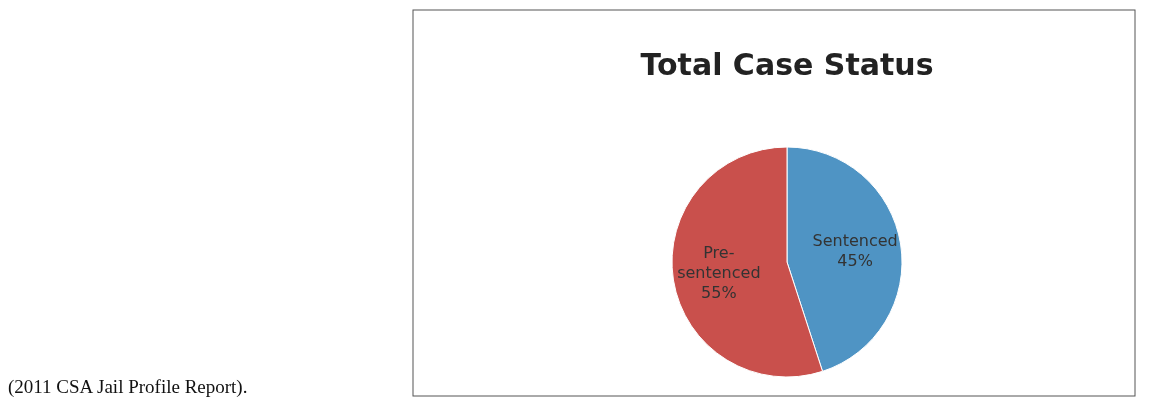  Describe the element at coordinates (787, 64) in the screenshot. I see `chart-title: Total Case Status` at that location.